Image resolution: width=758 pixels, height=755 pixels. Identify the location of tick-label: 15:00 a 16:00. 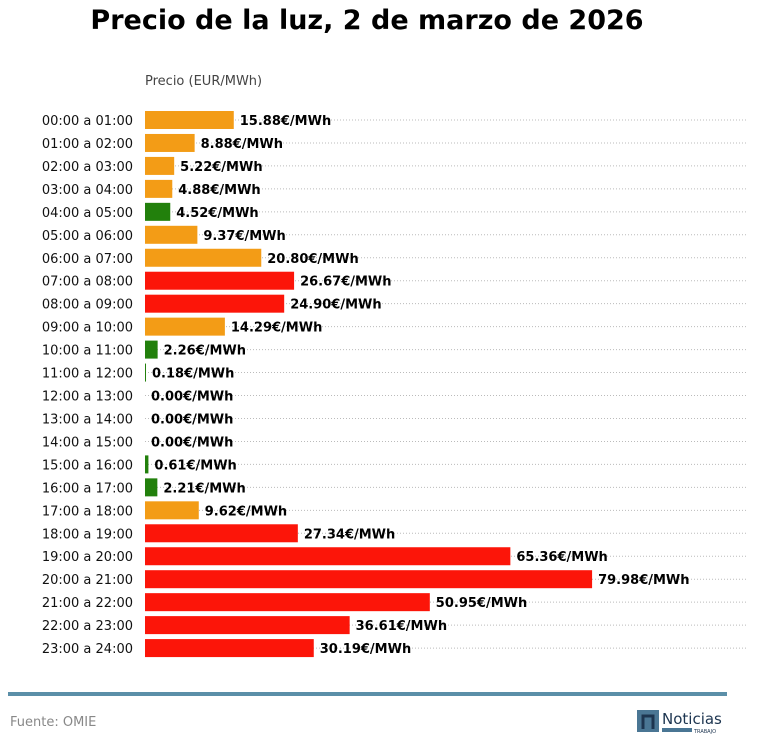
(87, 465).